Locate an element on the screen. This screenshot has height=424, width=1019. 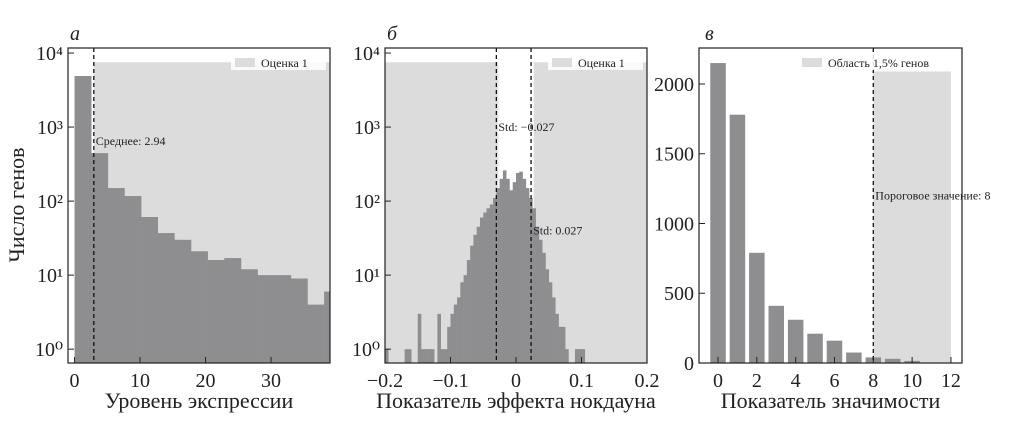
x-axis-label: Уровень экспрессии is located at coordinates (199, 400).